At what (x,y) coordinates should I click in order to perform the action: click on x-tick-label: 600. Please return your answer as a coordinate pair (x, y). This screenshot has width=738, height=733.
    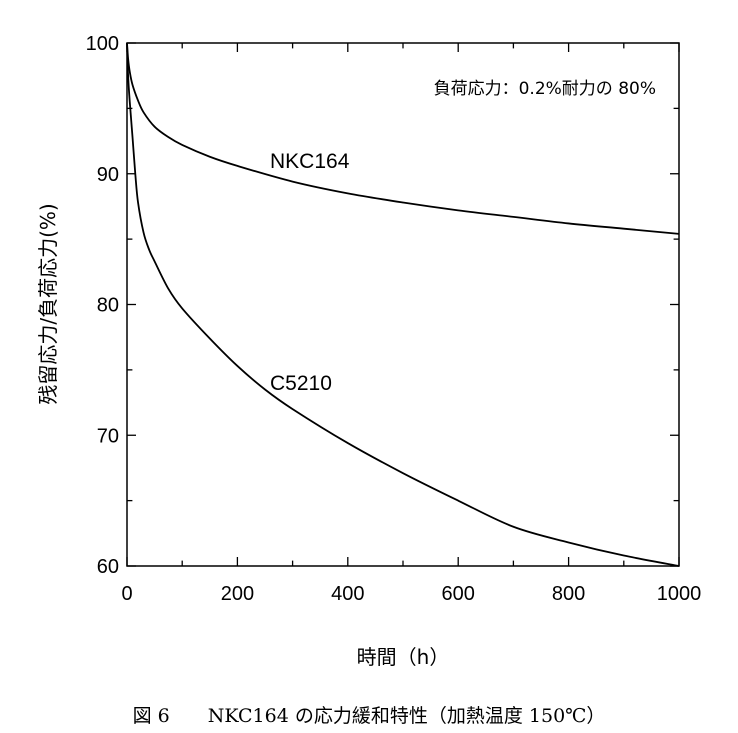
    Looking at the image, I should click on (458, 594).